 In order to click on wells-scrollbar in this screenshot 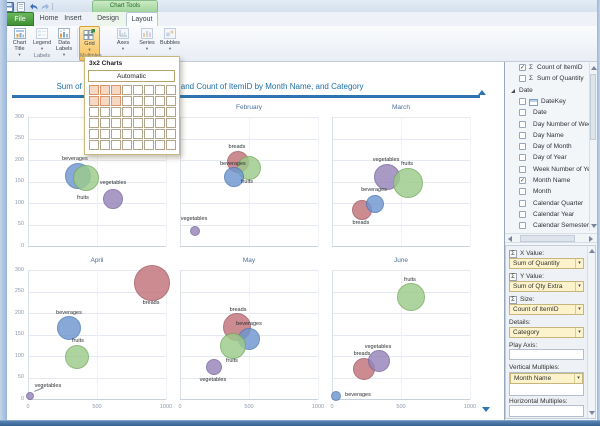, I will do `click(591, 332)`.